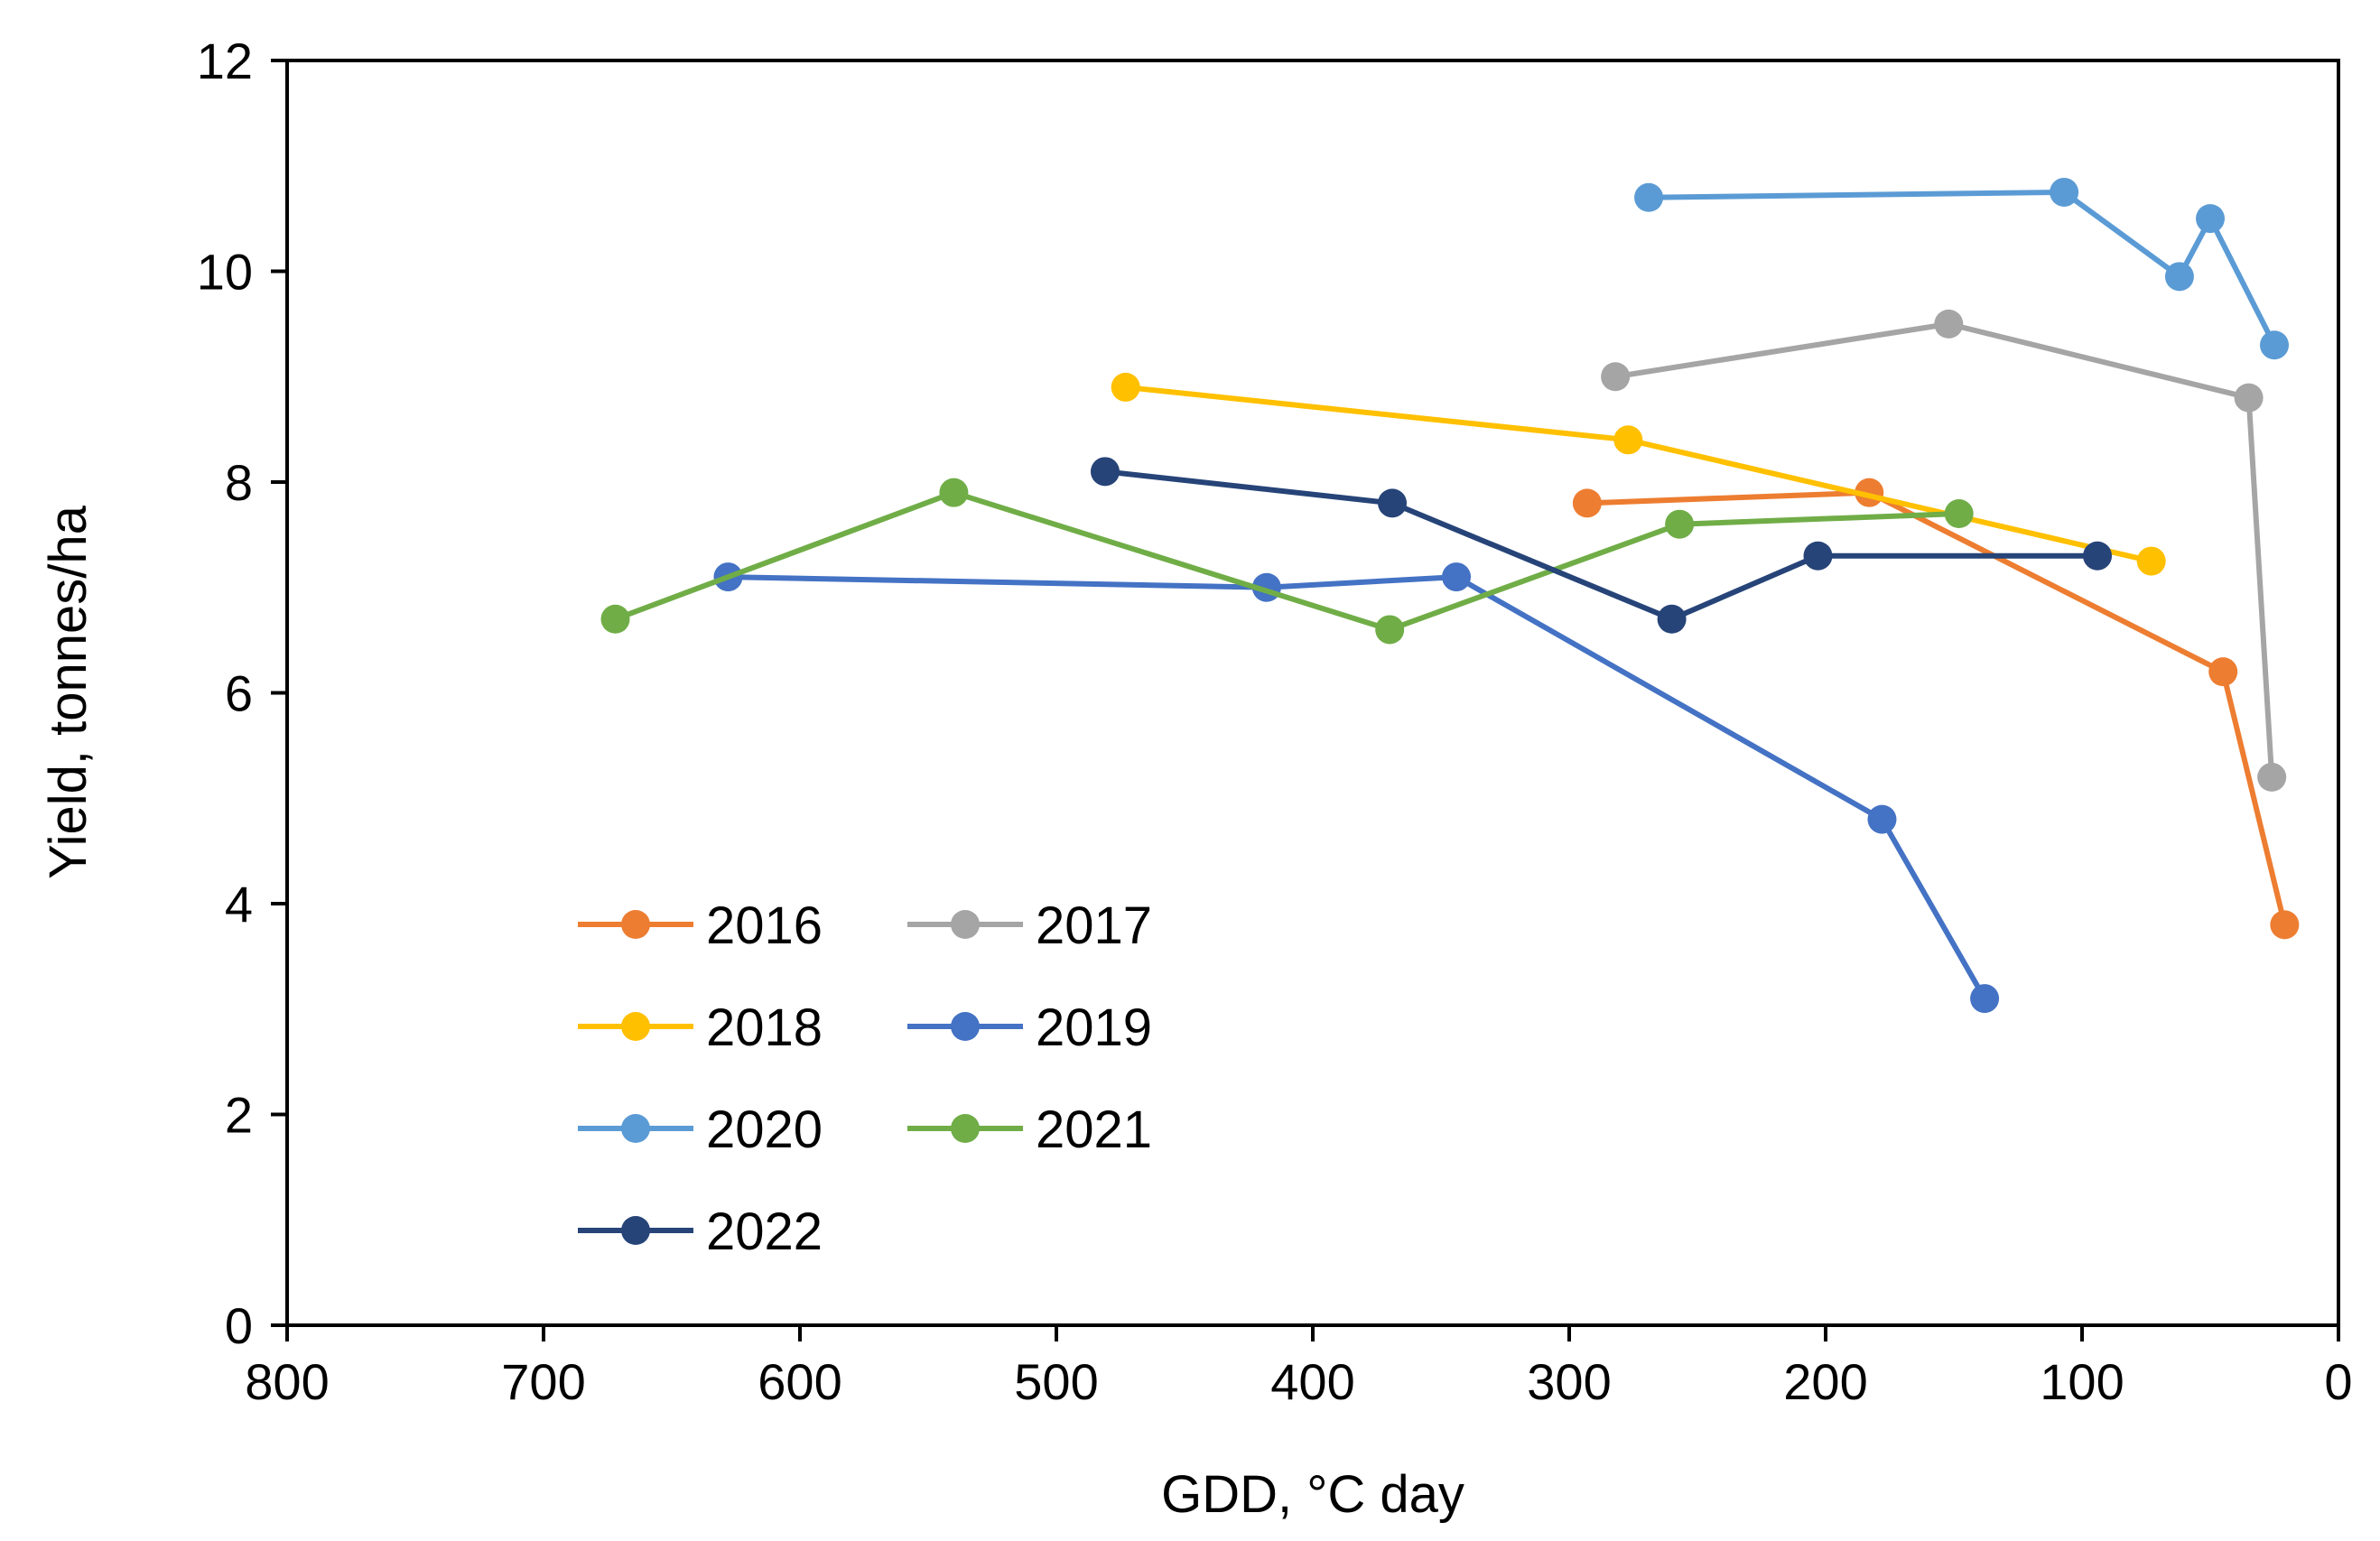 This screenshot has width=2380, height=1541. I want to click on series-2020, so click(1962, 268).